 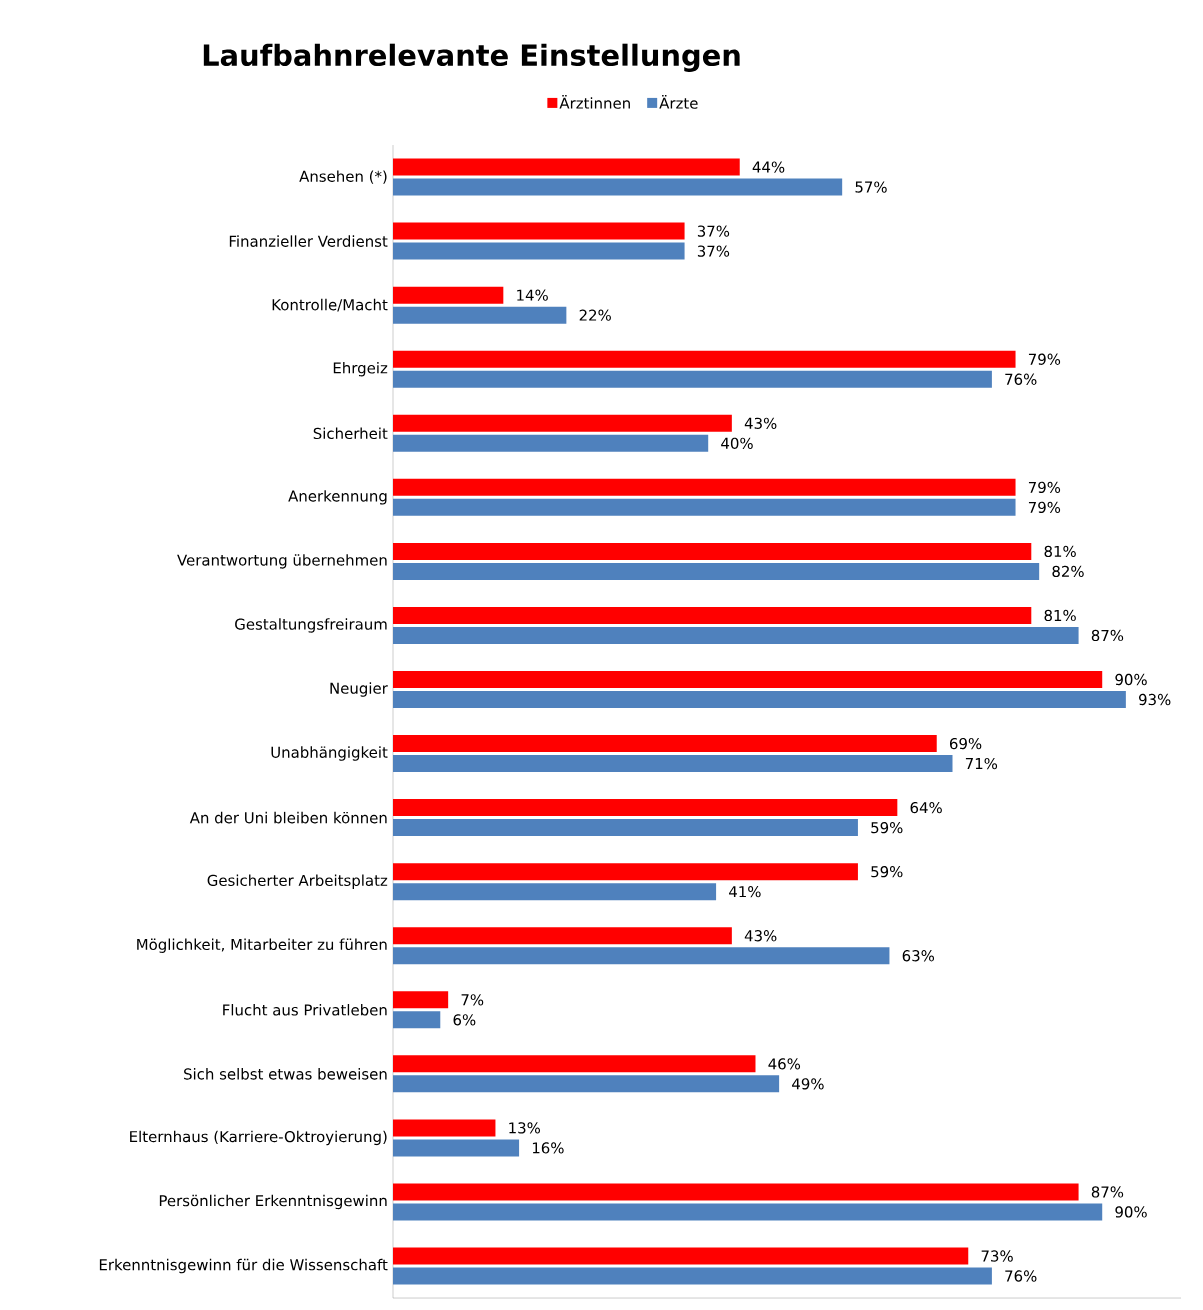 I want to click on data-label: 93%, so click(x=1155, y=699).